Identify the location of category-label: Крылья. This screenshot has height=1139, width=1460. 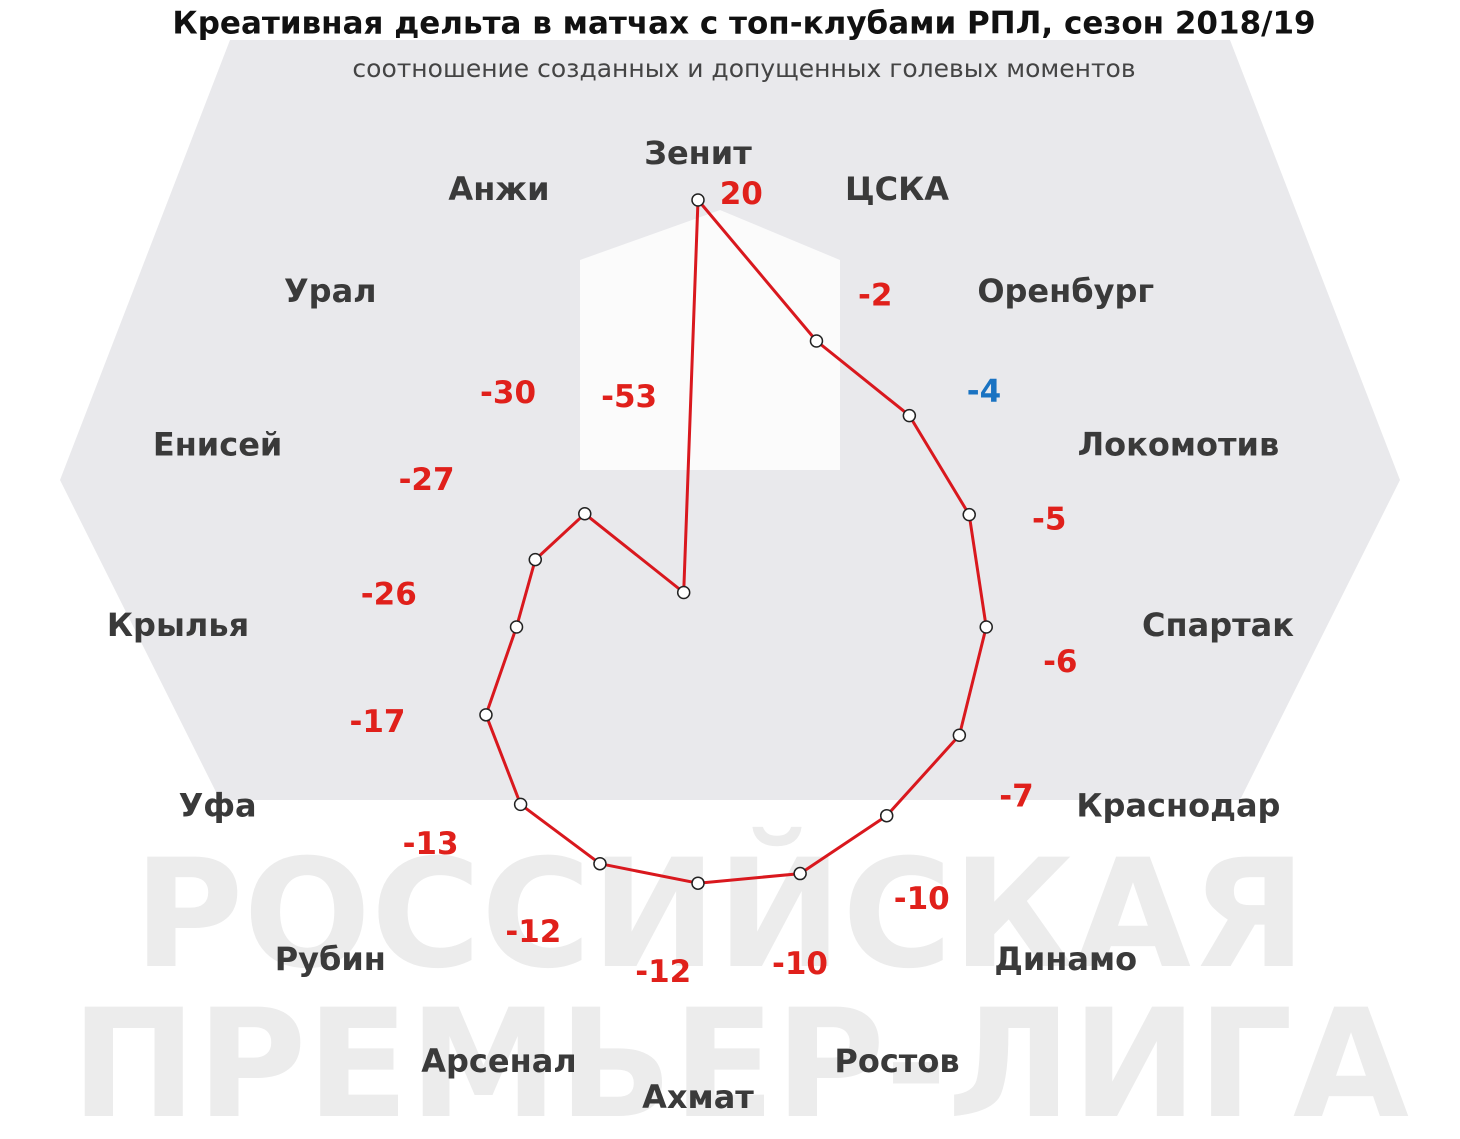
(178, 625).